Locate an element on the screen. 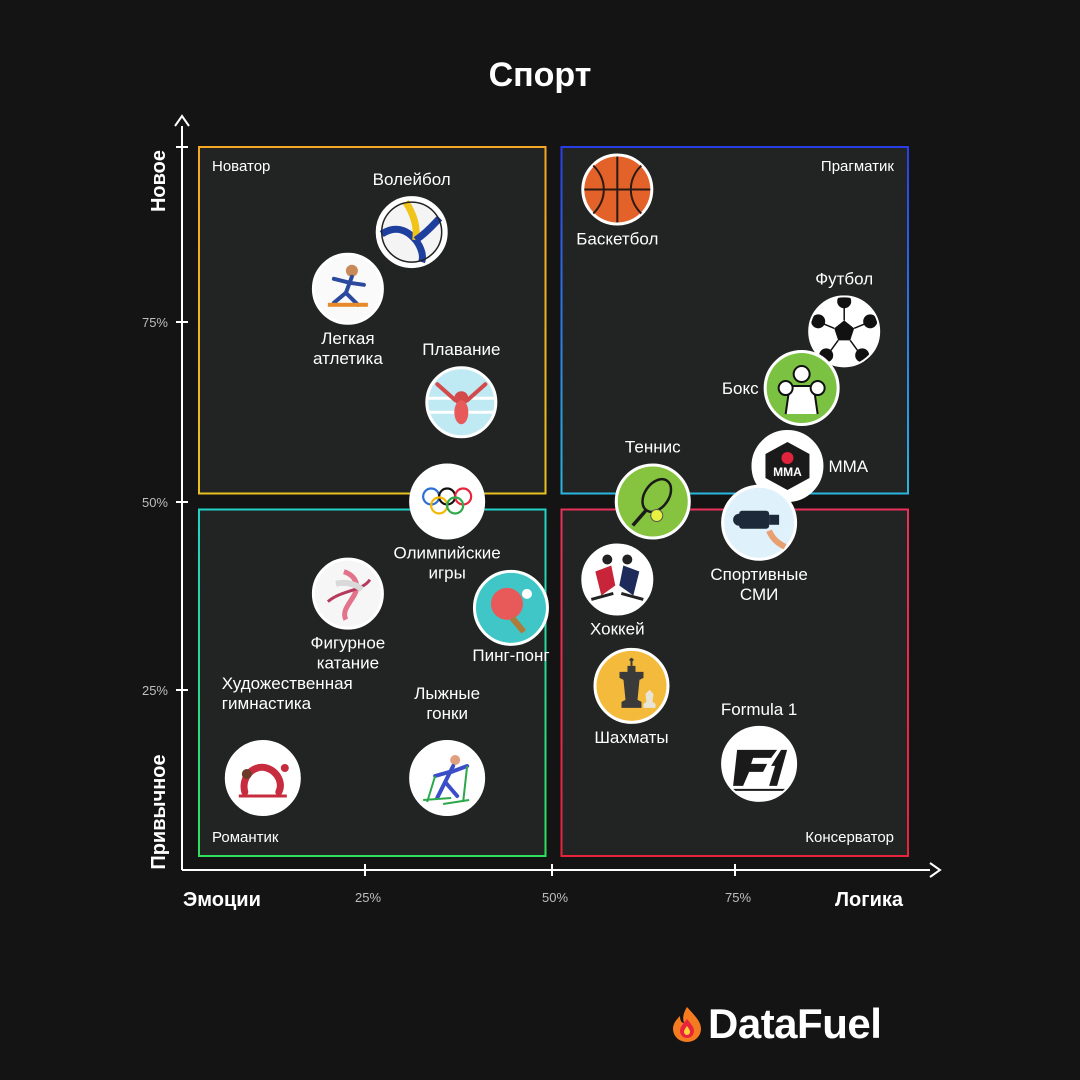 This screenshot has height=1080, width=1080. point-label-line: Шахматы is located at coordinates (631, 737).